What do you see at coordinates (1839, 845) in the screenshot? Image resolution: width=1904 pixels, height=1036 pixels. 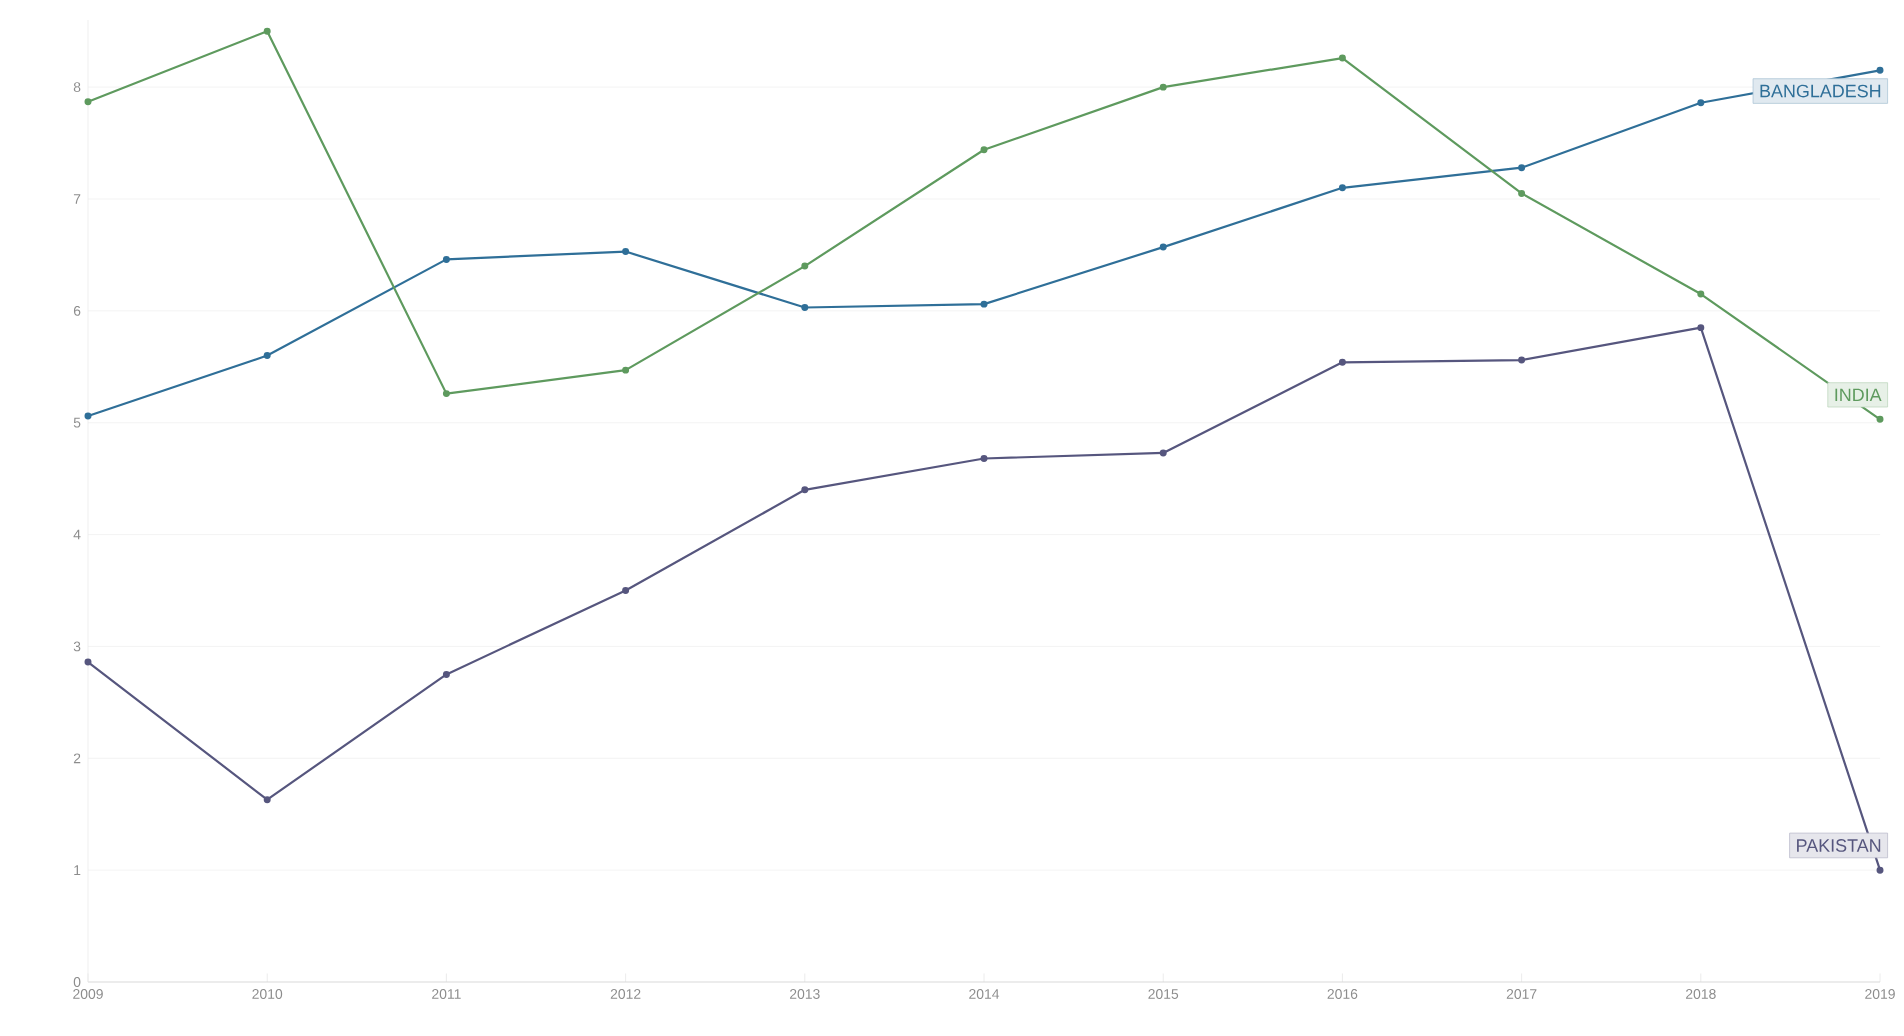 I see `series-label: PAKISTAN` at bounding box center [1839, 845].